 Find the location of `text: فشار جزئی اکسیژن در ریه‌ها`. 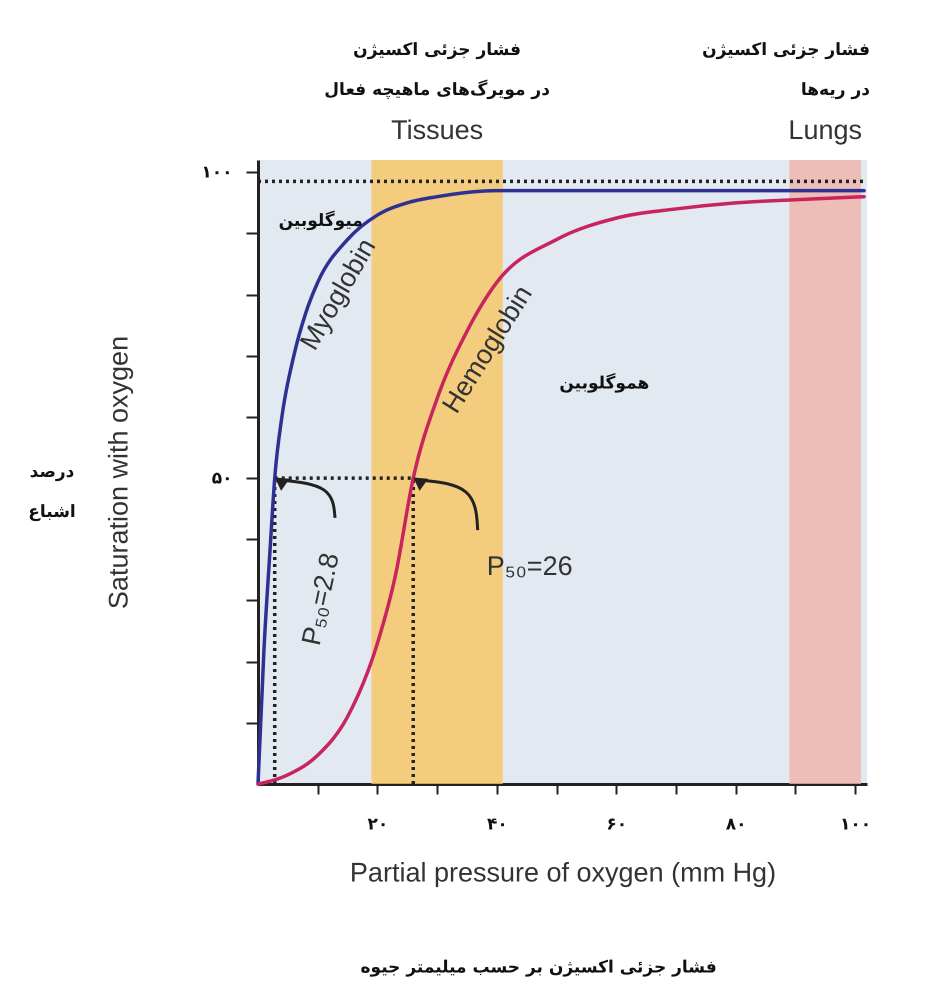

text: فشار جزئی اکسیژن در ریه‌ها is located at coordinates (786, 70).